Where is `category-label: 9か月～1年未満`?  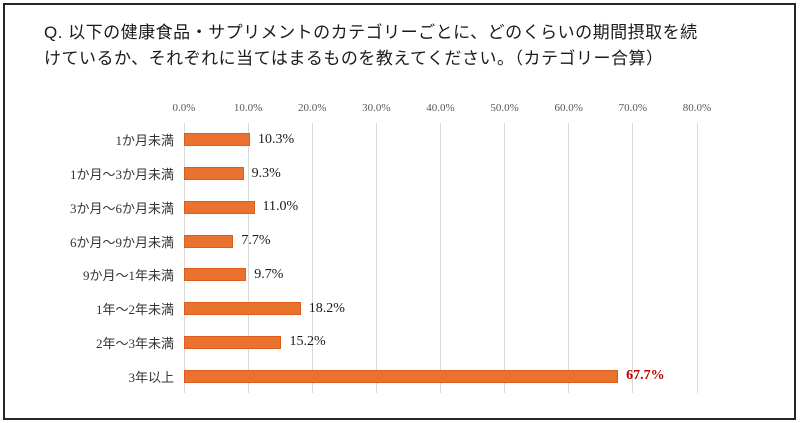 category-label: 9か月～1年未満 is located at coordinates (128, 276).